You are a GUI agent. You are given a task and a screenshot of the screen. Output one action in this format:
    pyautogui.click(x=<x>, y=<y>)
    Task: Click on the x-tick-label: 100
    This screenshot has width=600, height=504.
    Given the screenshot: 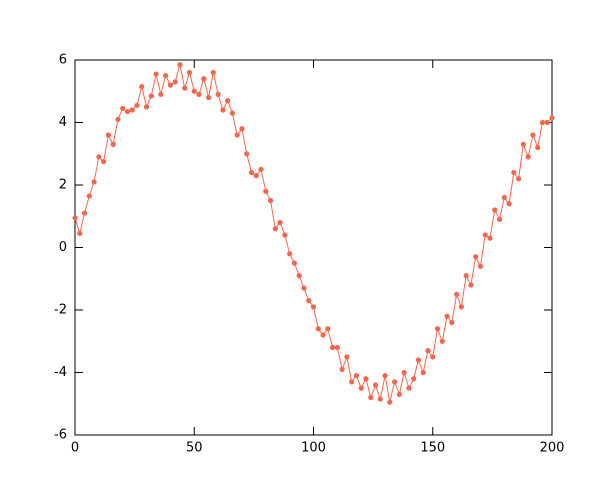 What is the action you would take?
    pyautogui.click(x=313, y=448)
    